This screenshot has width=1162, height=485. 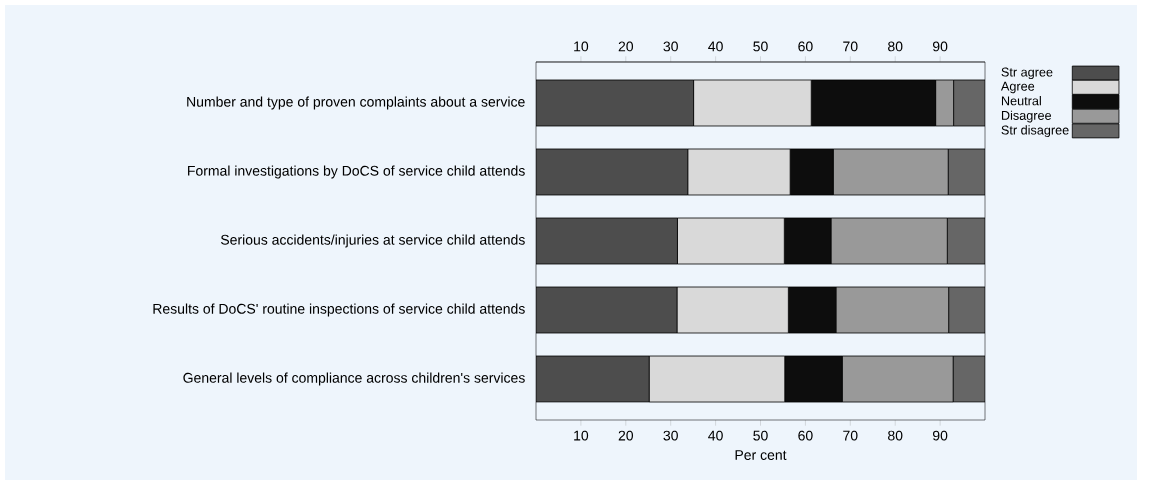 What do you see at coordinates (1026, 116) in the screenshot?
I see `legend-label: Disagree` at bounding box center [1026, 116].